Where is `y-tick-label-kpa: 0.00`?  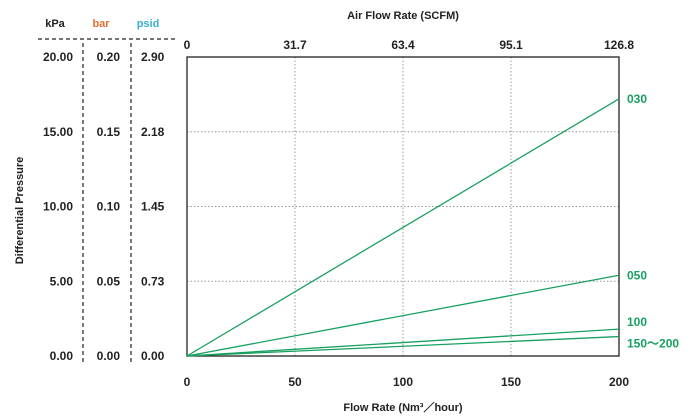 y-tick-label-kpa: 0.00 is located at coordinates (62, 356).